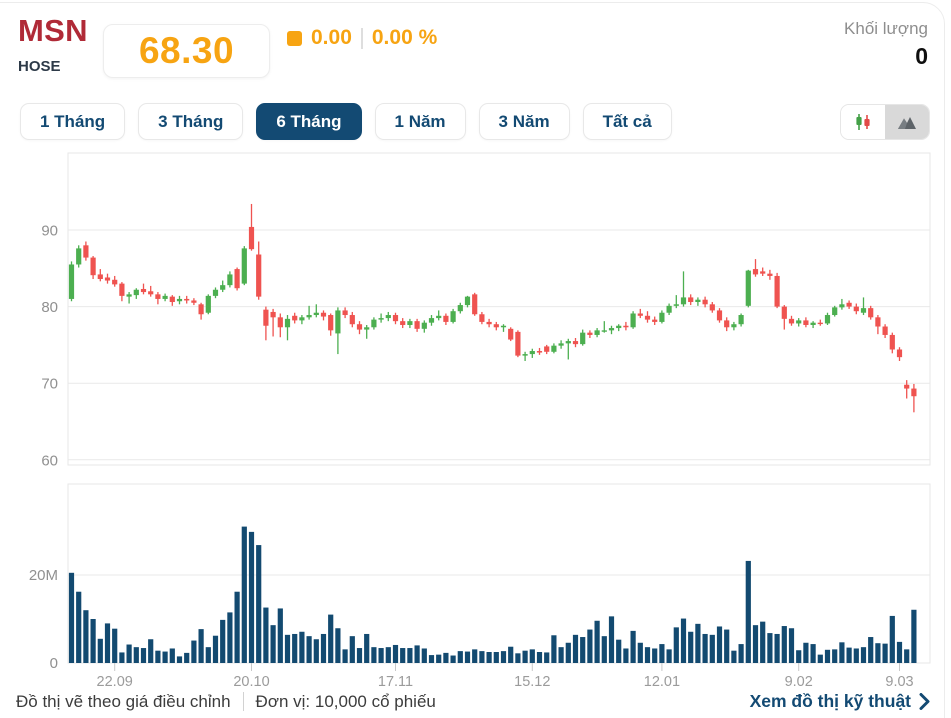 Image resolution: width=951 pixels, height=718 pixels. Describe the element at coordinates (524, 121) in the screenshot. I see `tab-3-year: 3 Năm` at that location.